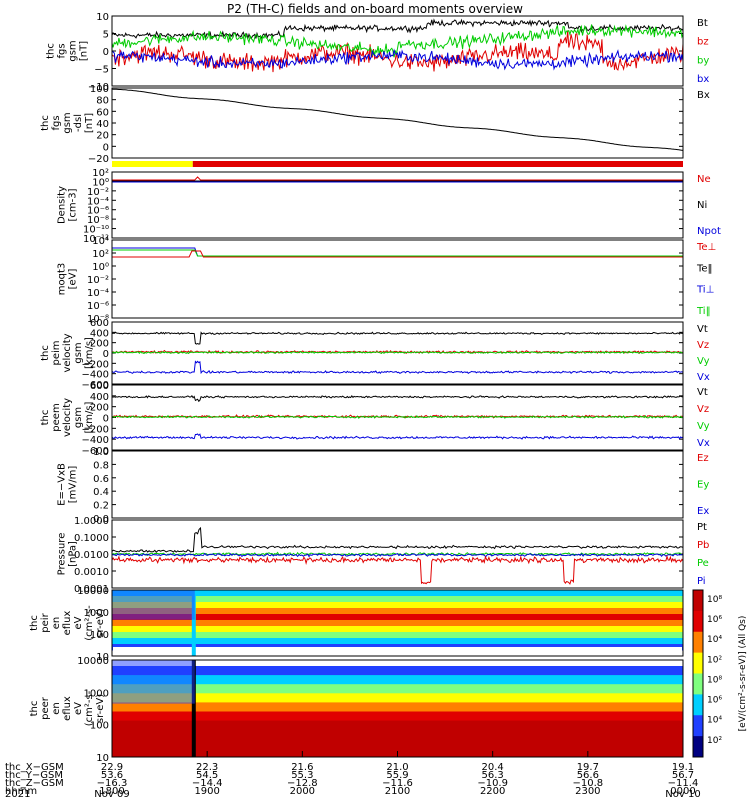 The image size is (750, 800). I want to click on x-row-value: 55.9, so click(397, 775).